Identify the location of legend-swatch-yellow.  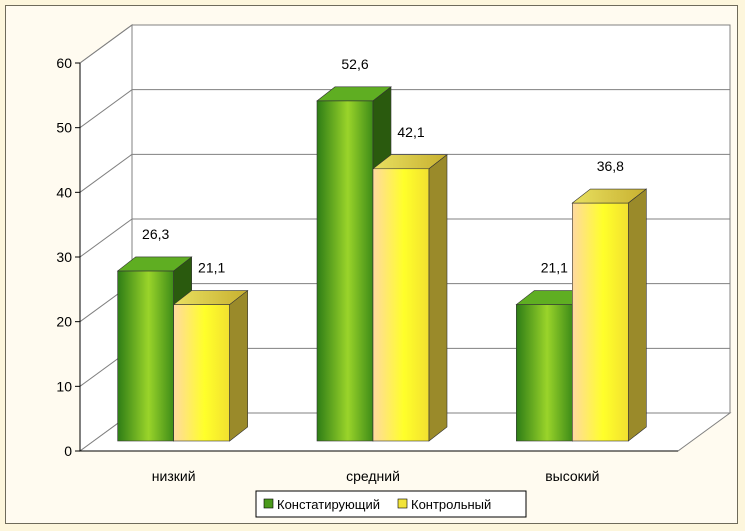
(402, 503).